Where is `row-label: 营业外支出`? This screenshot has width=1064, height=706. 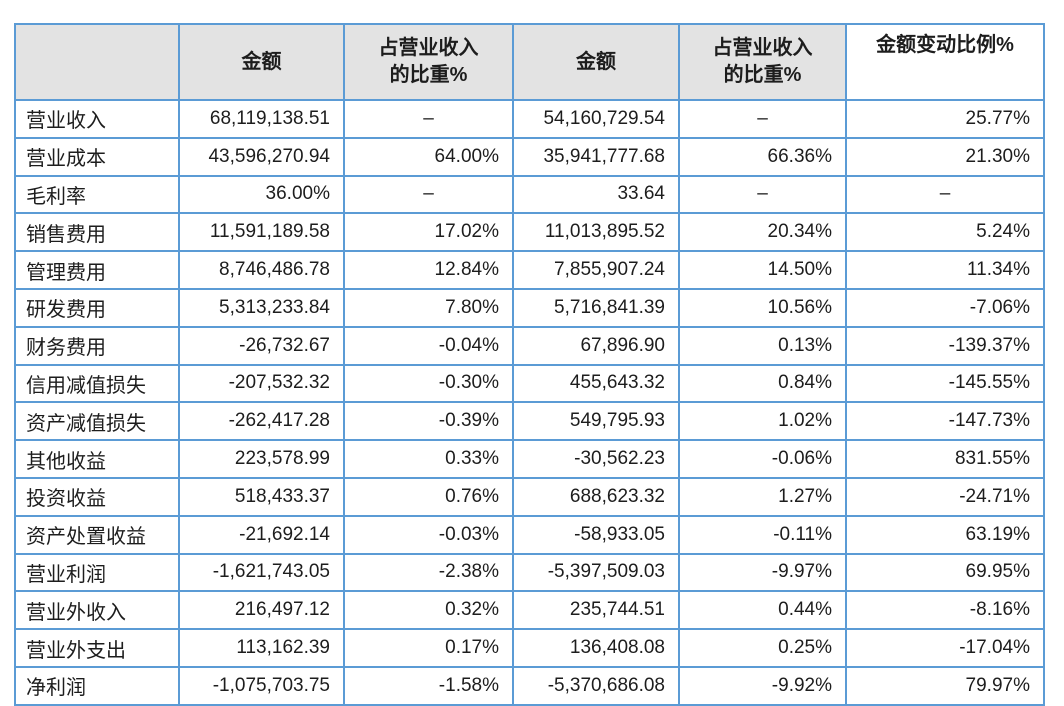
row-label: 营业外支出 is located at coordinates (97, 648).